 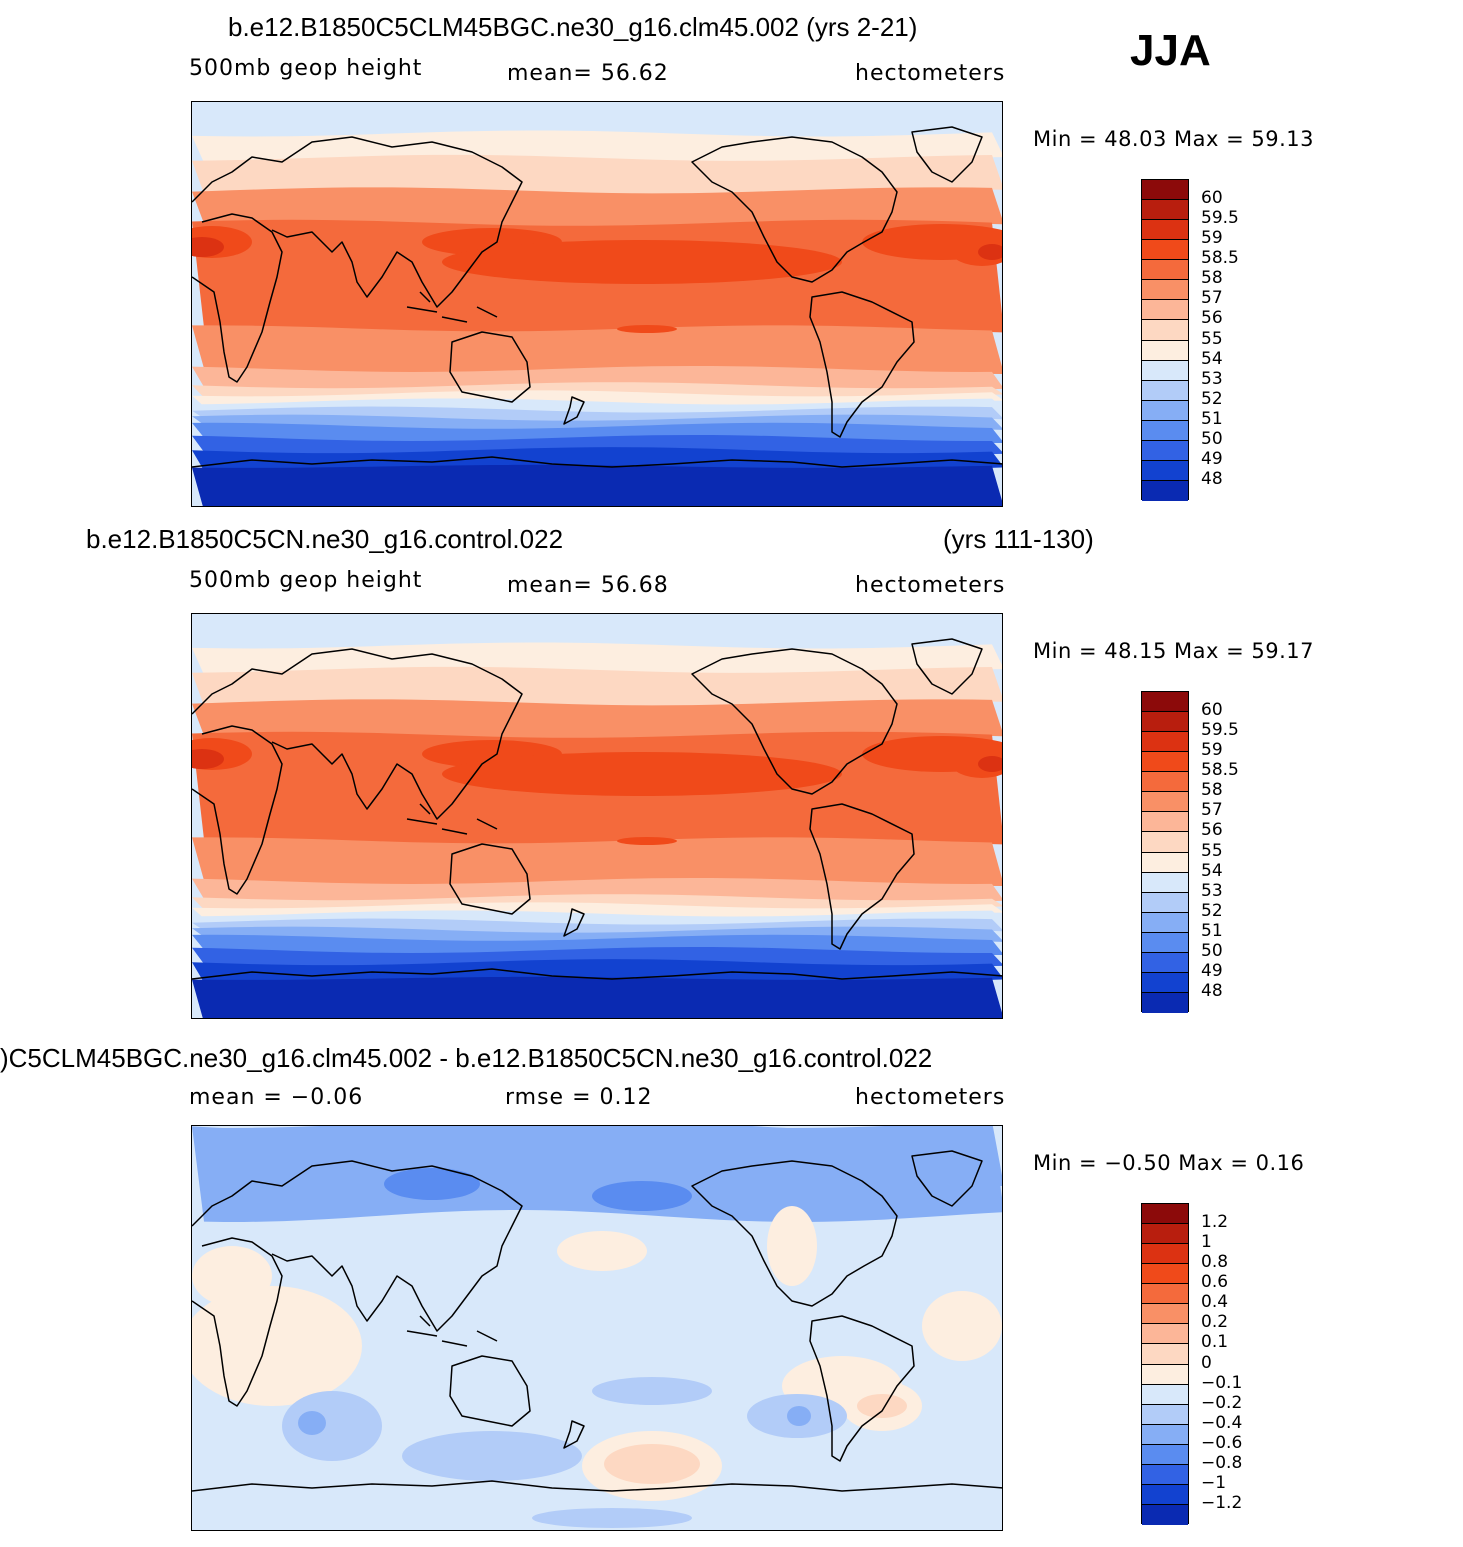 What do you see at coordinates (930, 585) in the screenshot?
I see `panel2-units: hectometers` at bounding box center [930, 585].